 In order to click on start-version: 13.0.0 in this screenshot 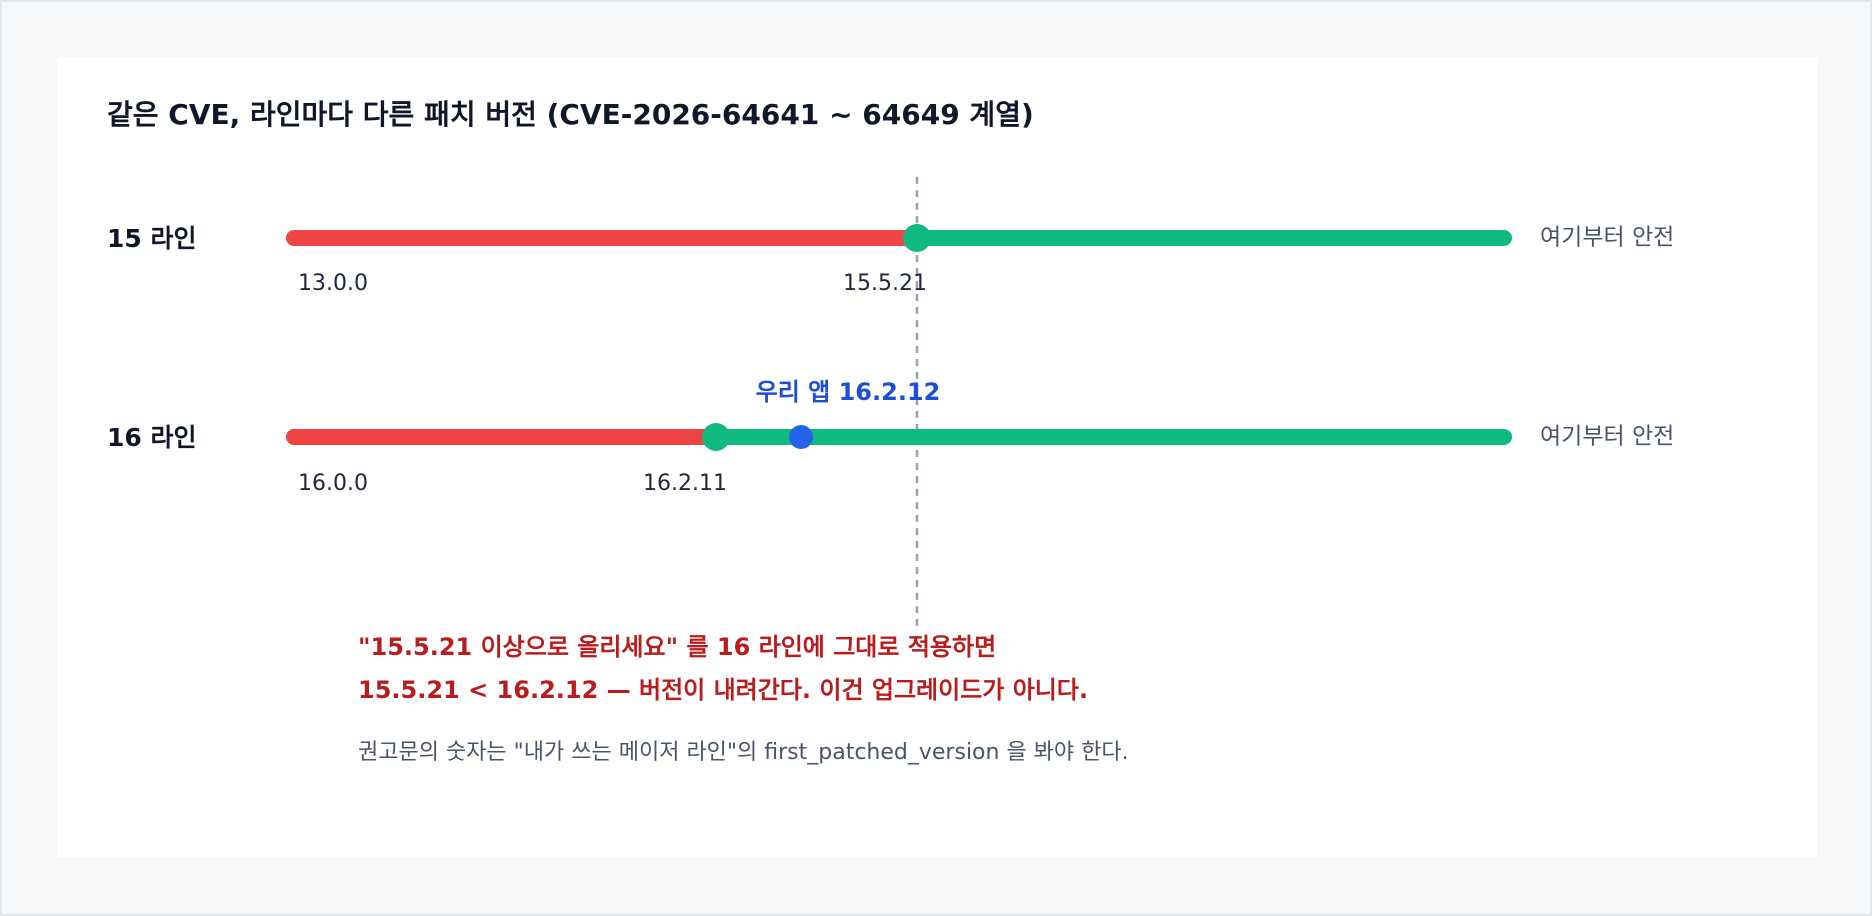, I will do `click(333, 283)`.